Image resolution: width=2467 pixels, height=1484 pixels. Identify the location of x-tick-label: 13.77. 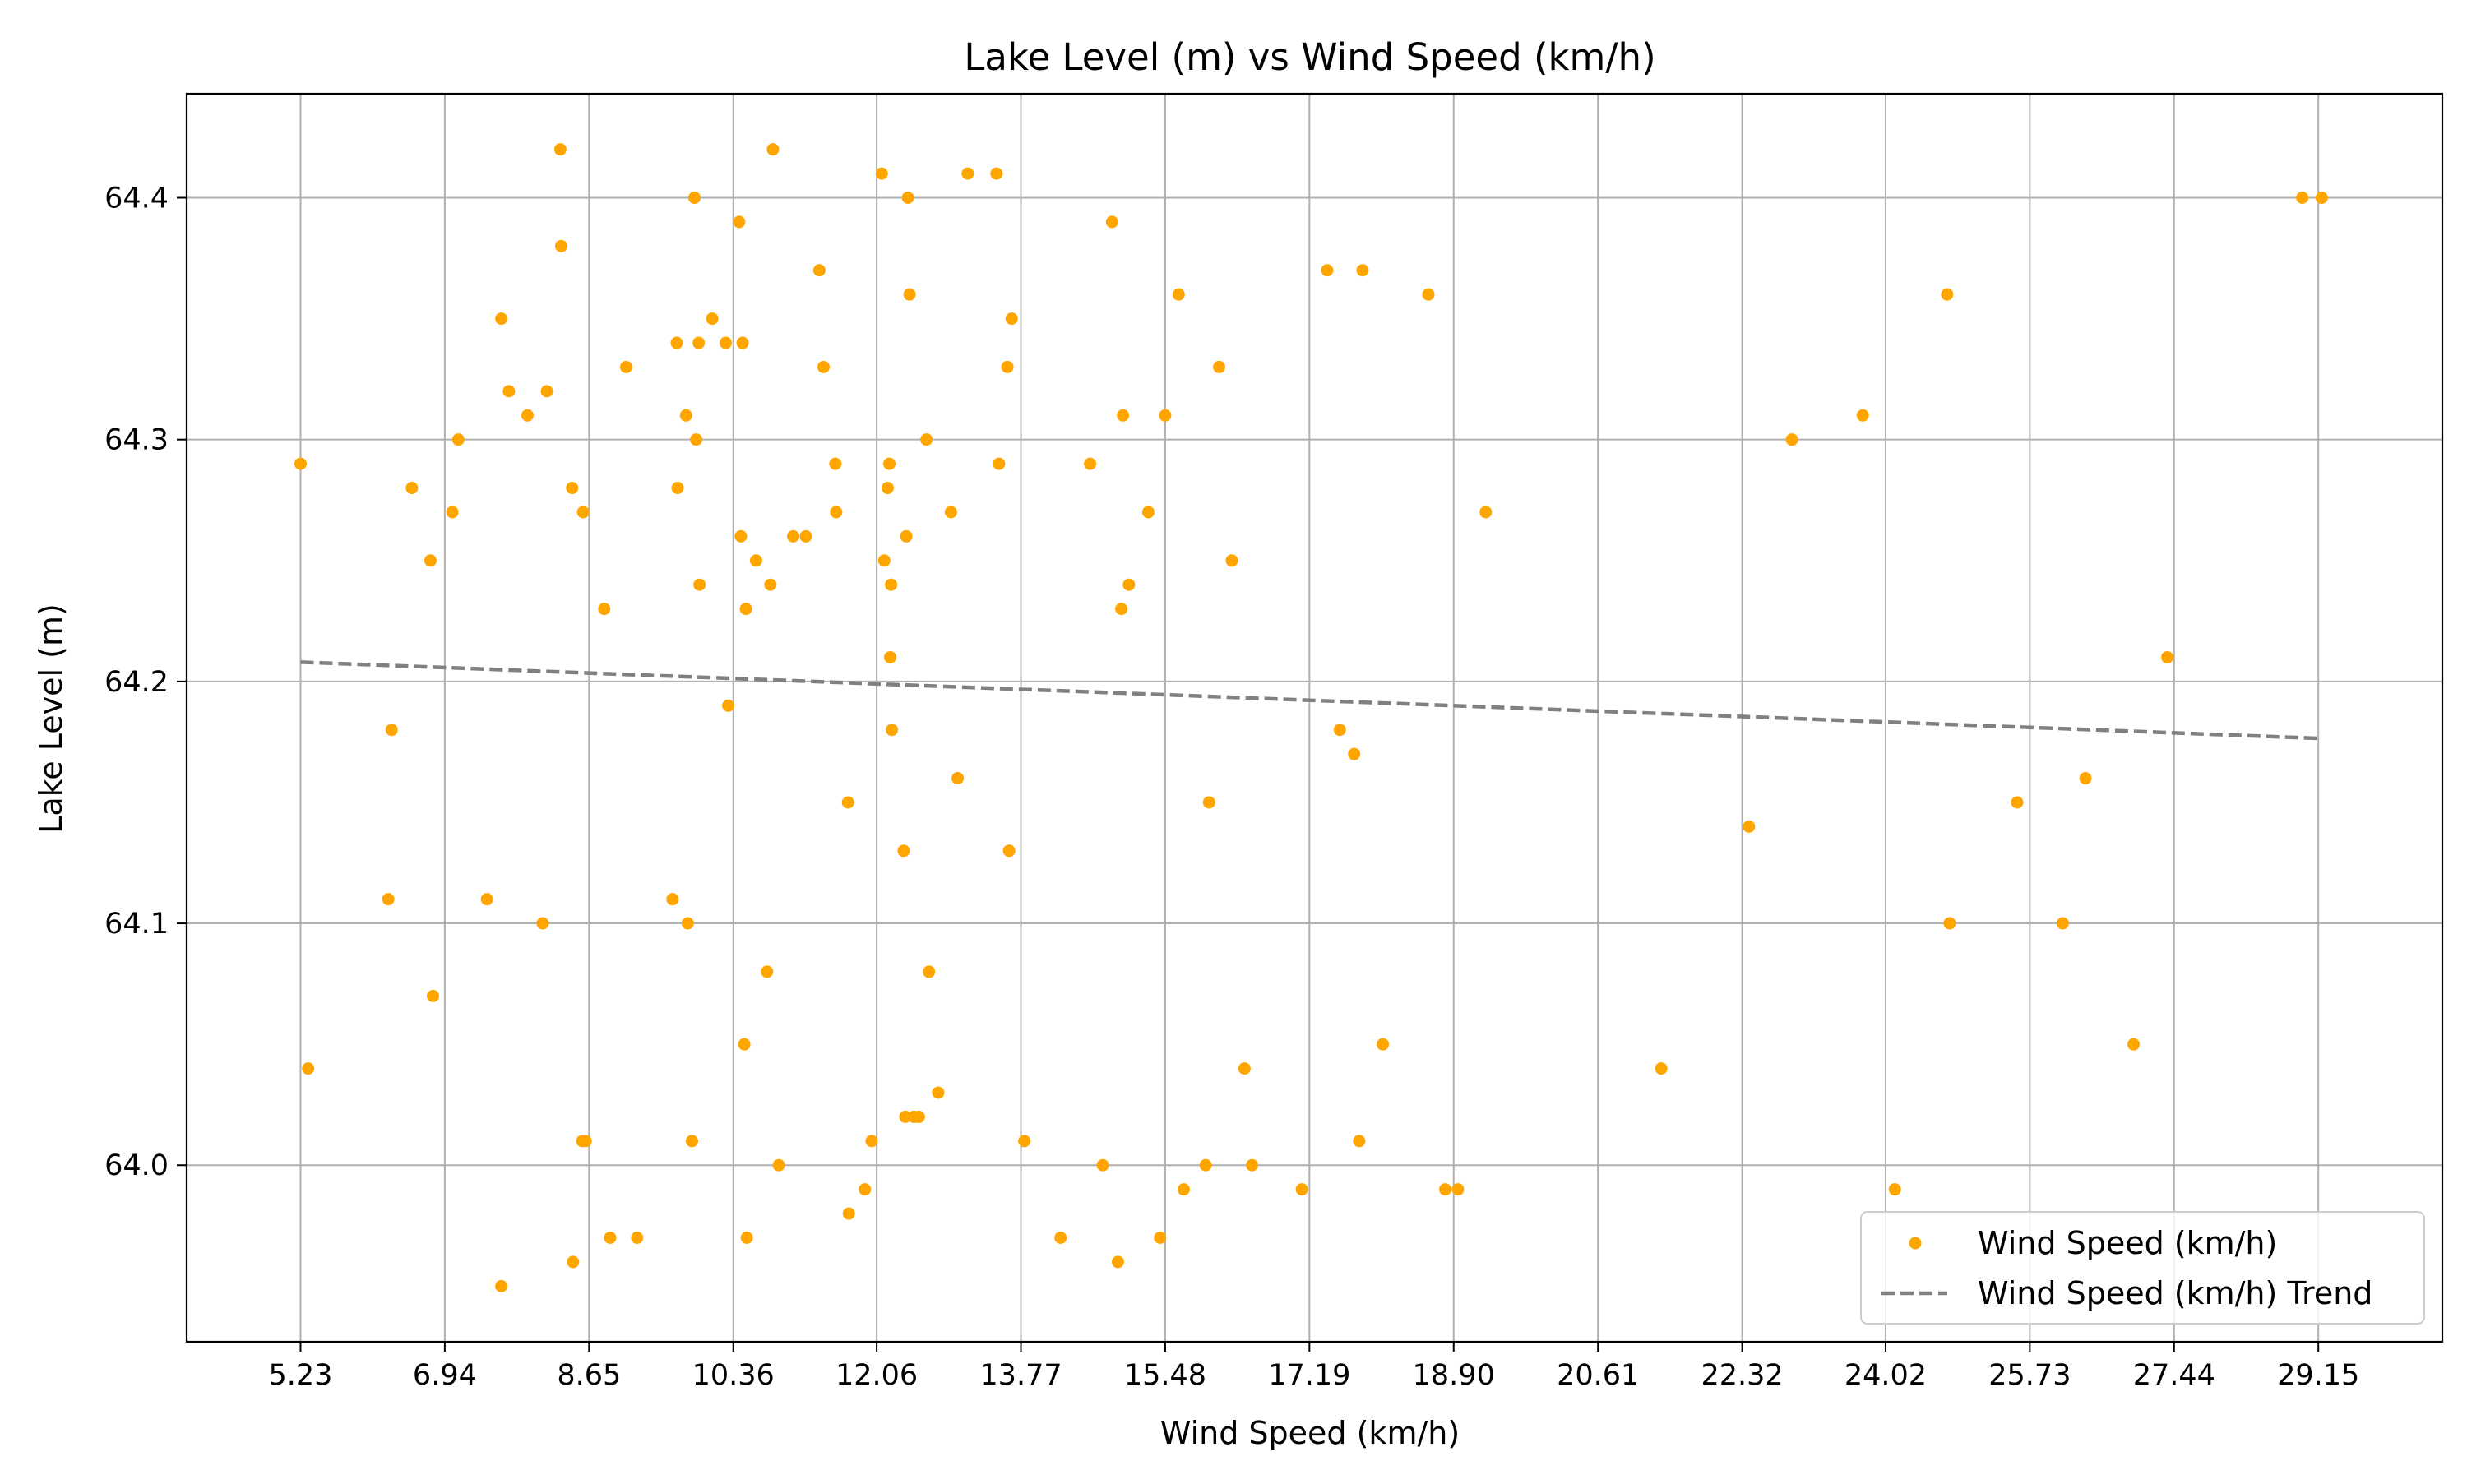
(1021, 1376).